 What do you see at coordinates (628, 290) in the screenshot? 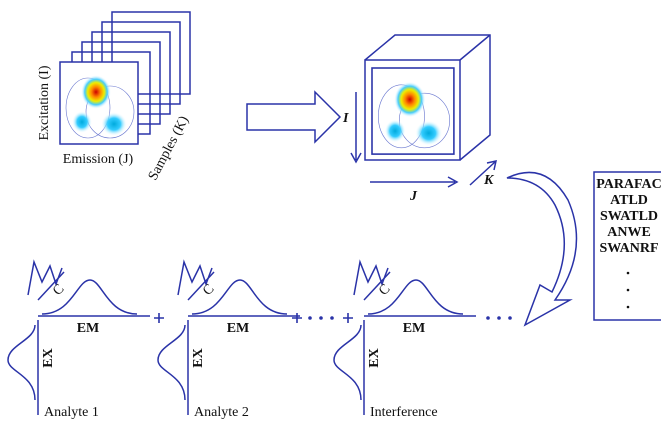
I see `box-dots` at bounding box center [628, 290].